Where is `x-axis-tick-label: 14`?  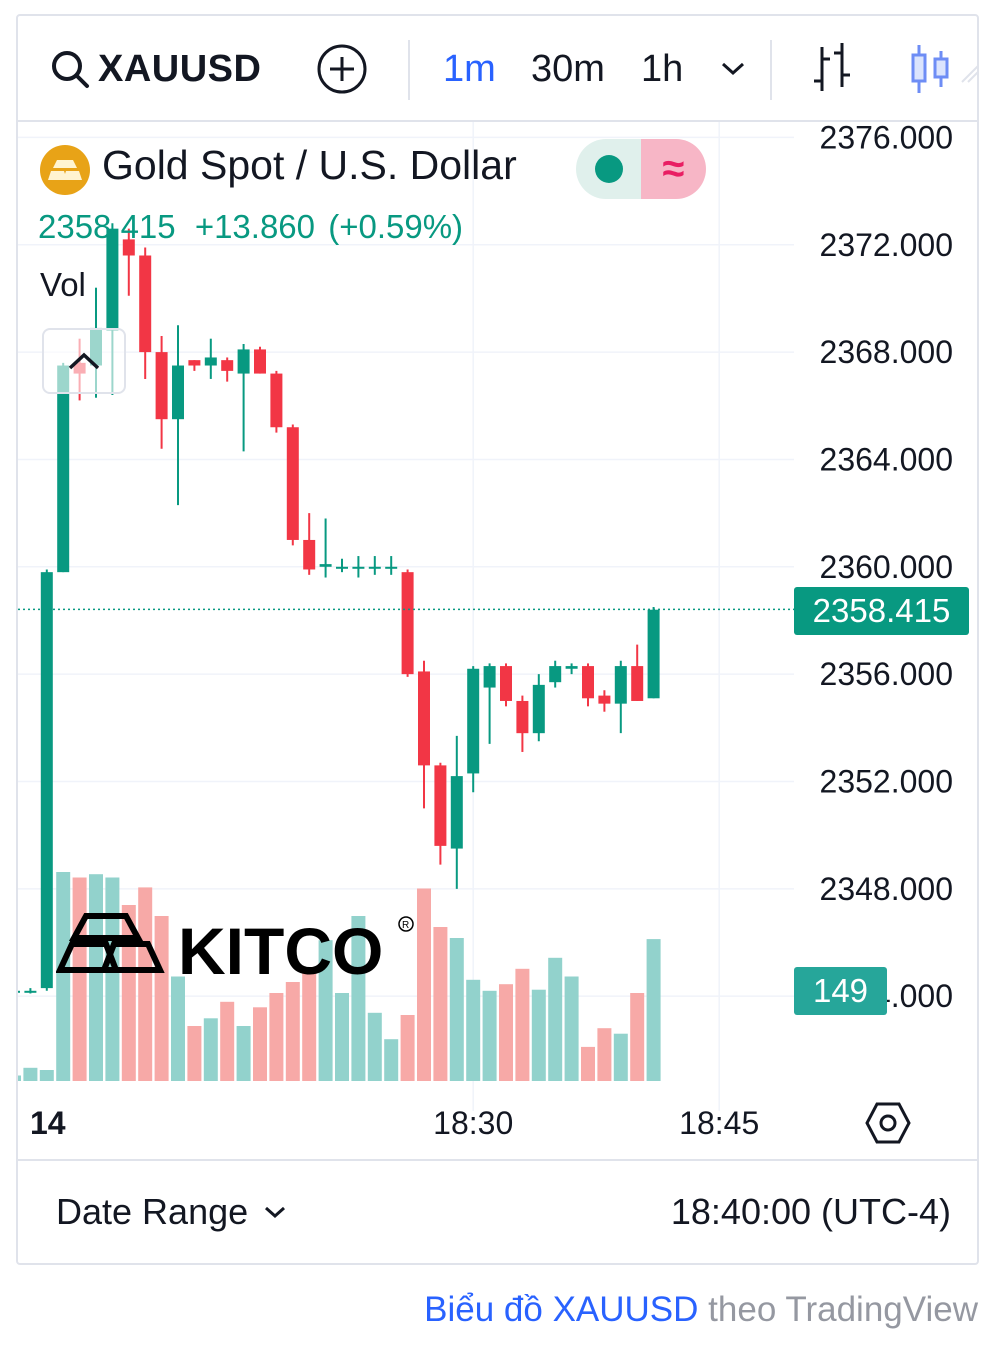 x-axis-tick-label: 14 is located at coordinates (48, 1123).